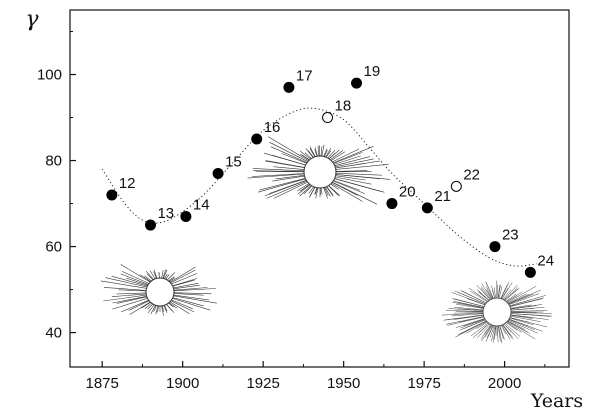 The width and height of the screenshot is (600, 418). I want to click on x-axis-title: Years, so click(556, 401).